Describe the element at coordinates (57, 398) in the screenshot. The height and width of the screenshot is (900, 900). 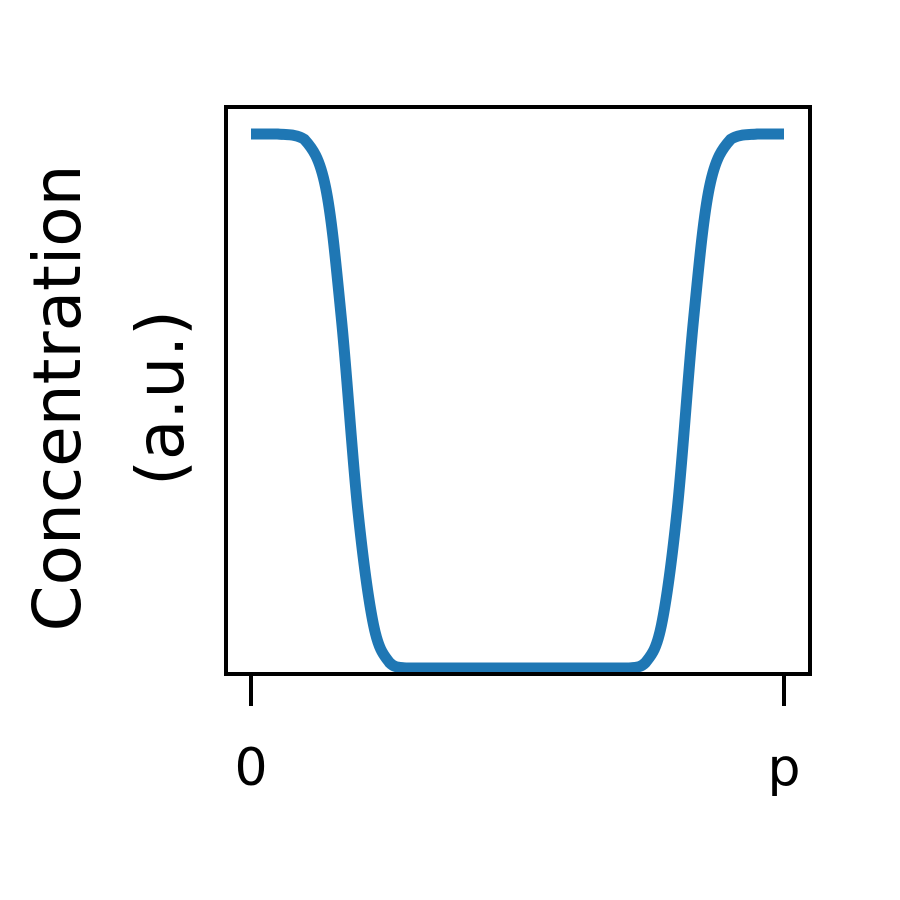
I see `y-axis-label-line-1: Concentration` at that location.